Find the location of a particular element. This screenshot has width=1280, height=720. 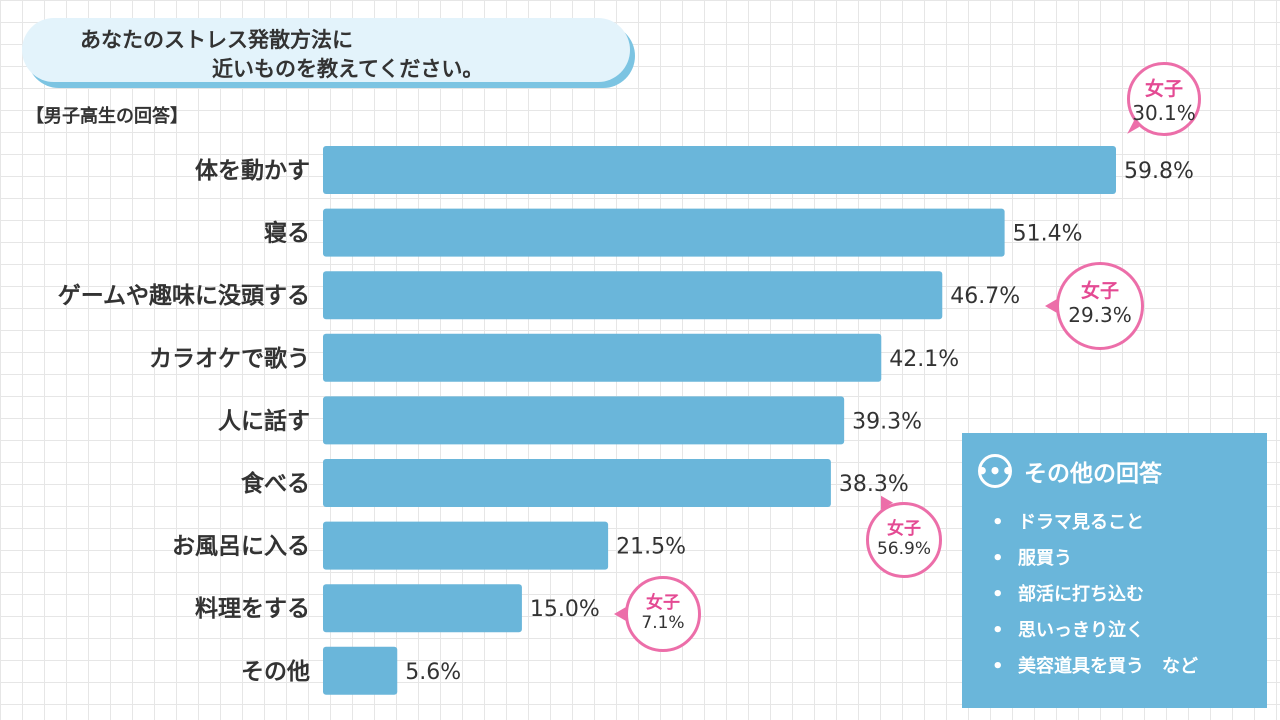

category-label: ゲームや趣味に没頭する is located at coordinates (184, 296).